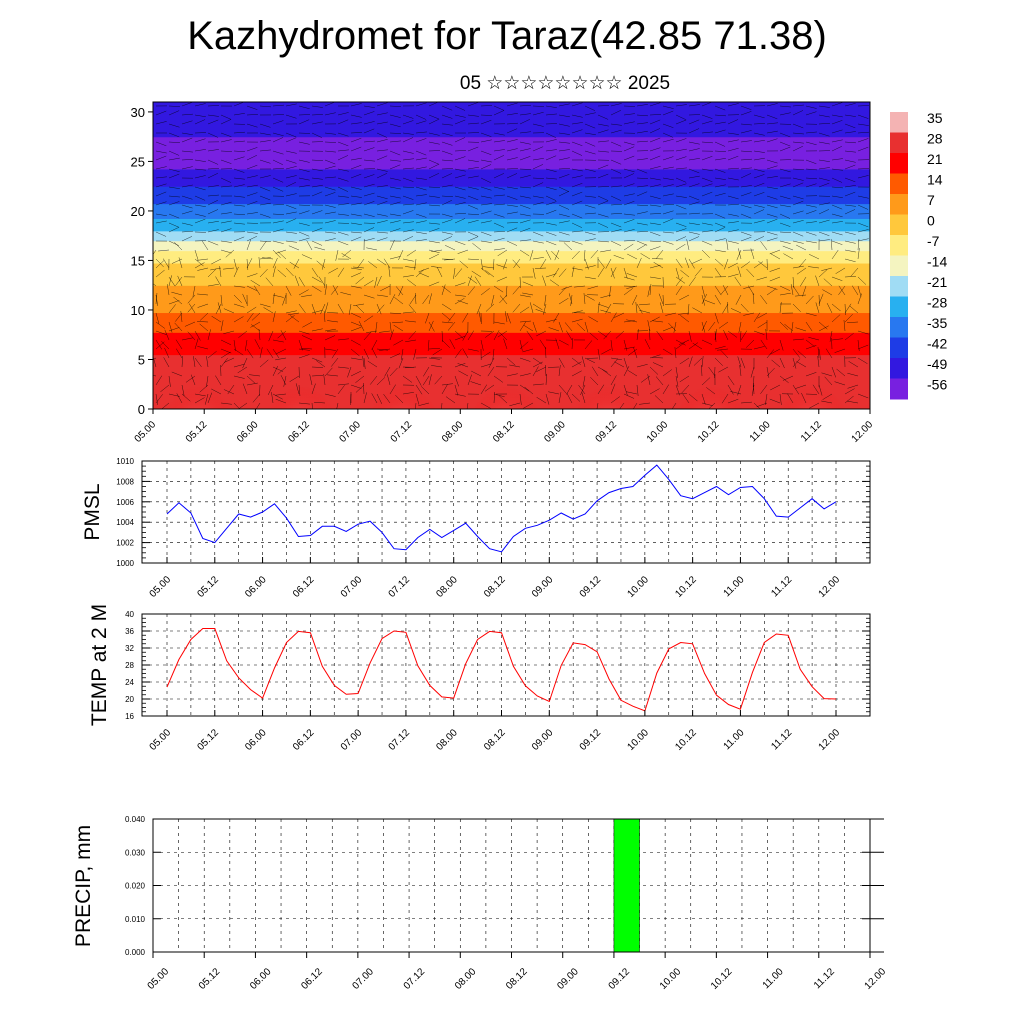 The image size is (1024, 1024). What do you see at coordinates (734, 586) in the screenshot?
I see `x-tick-label: 11.00` at bounding box center [734, 586].